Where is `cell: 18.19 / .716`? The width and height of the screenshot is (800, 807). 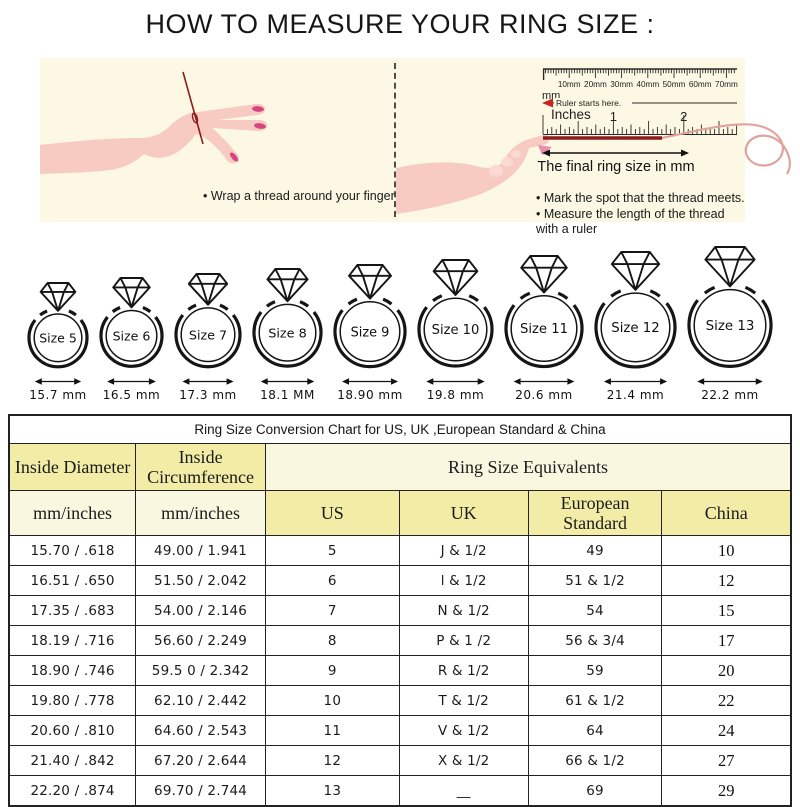
cell: 18.19 / .716 is located at coordinates (72, 640).